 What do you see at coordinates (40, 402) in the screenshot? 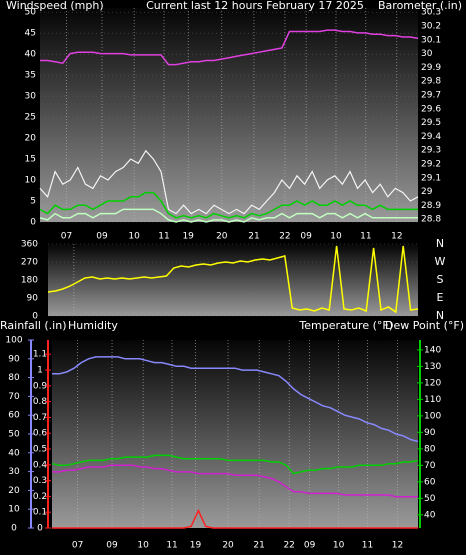
I see `y3-tick-label: 0.8` at bounding box center [40, 402].